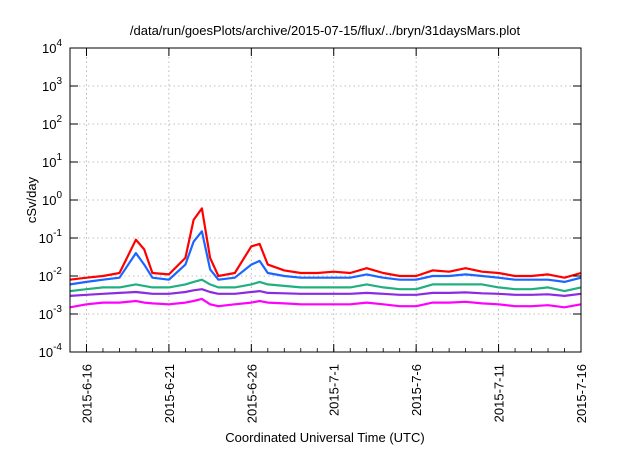 Image resolution: width=640 pixels, height=453 pixels. I want to click on x-tick-label: 2015-7-11, so click(499, 393).